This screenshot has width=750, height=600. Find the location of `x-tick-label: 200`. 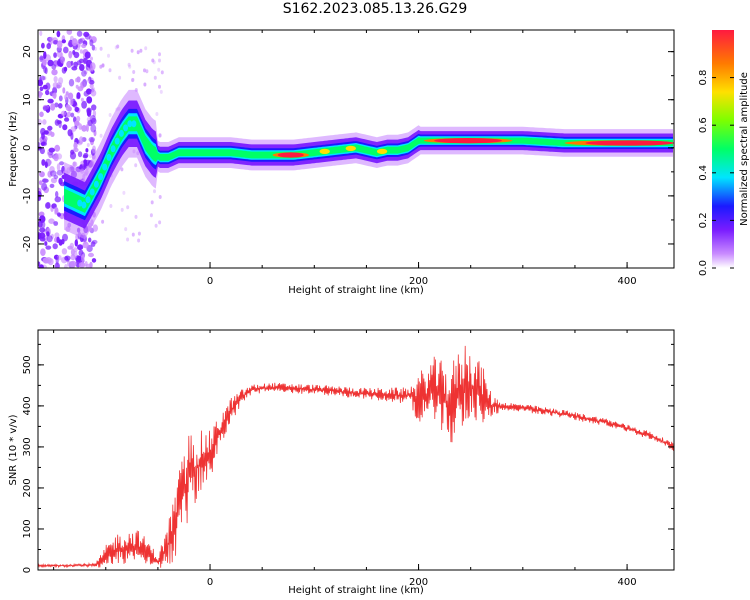

x-tick-label: 200 is located at coordinates (418, 281).